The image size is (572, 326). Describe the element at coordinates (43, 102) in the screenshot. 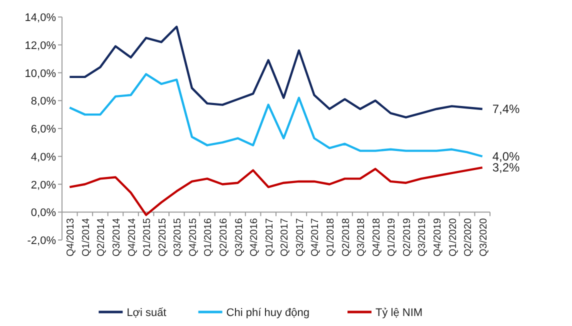

I see `y-tick-label: 8,0%` at that location.